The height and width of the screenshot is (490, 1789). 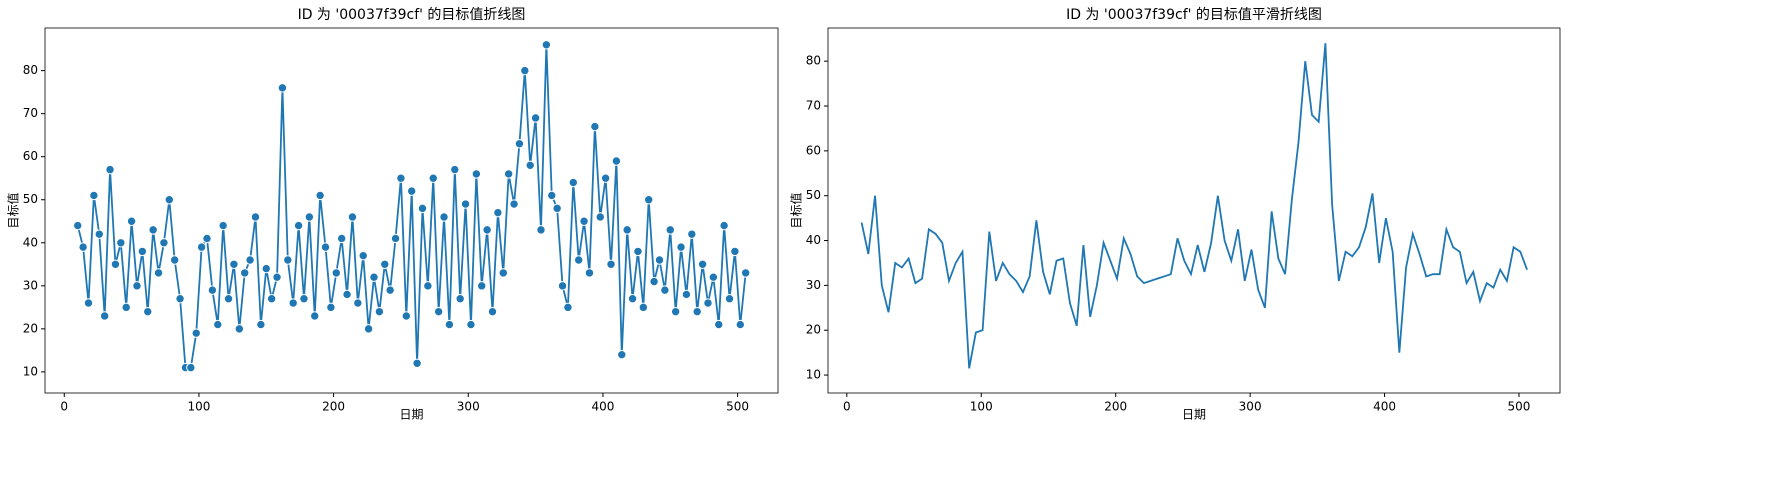 What do you see at coordinates (333, 407) in the screenshot?
I see `x-tick-label: 200` at bounding box center [333, 407].